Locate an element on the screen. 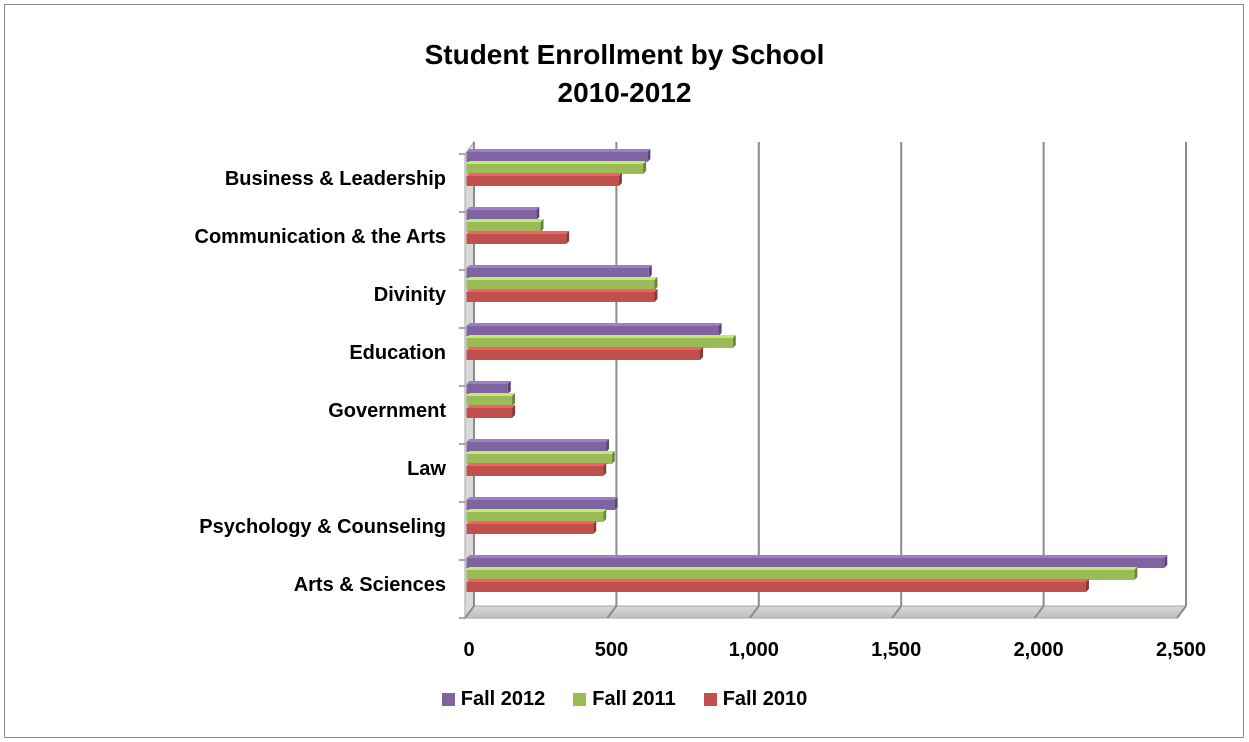 The width and height of the screenshot is (1249, 742). axis-layer is located at coordinates (462, 386).